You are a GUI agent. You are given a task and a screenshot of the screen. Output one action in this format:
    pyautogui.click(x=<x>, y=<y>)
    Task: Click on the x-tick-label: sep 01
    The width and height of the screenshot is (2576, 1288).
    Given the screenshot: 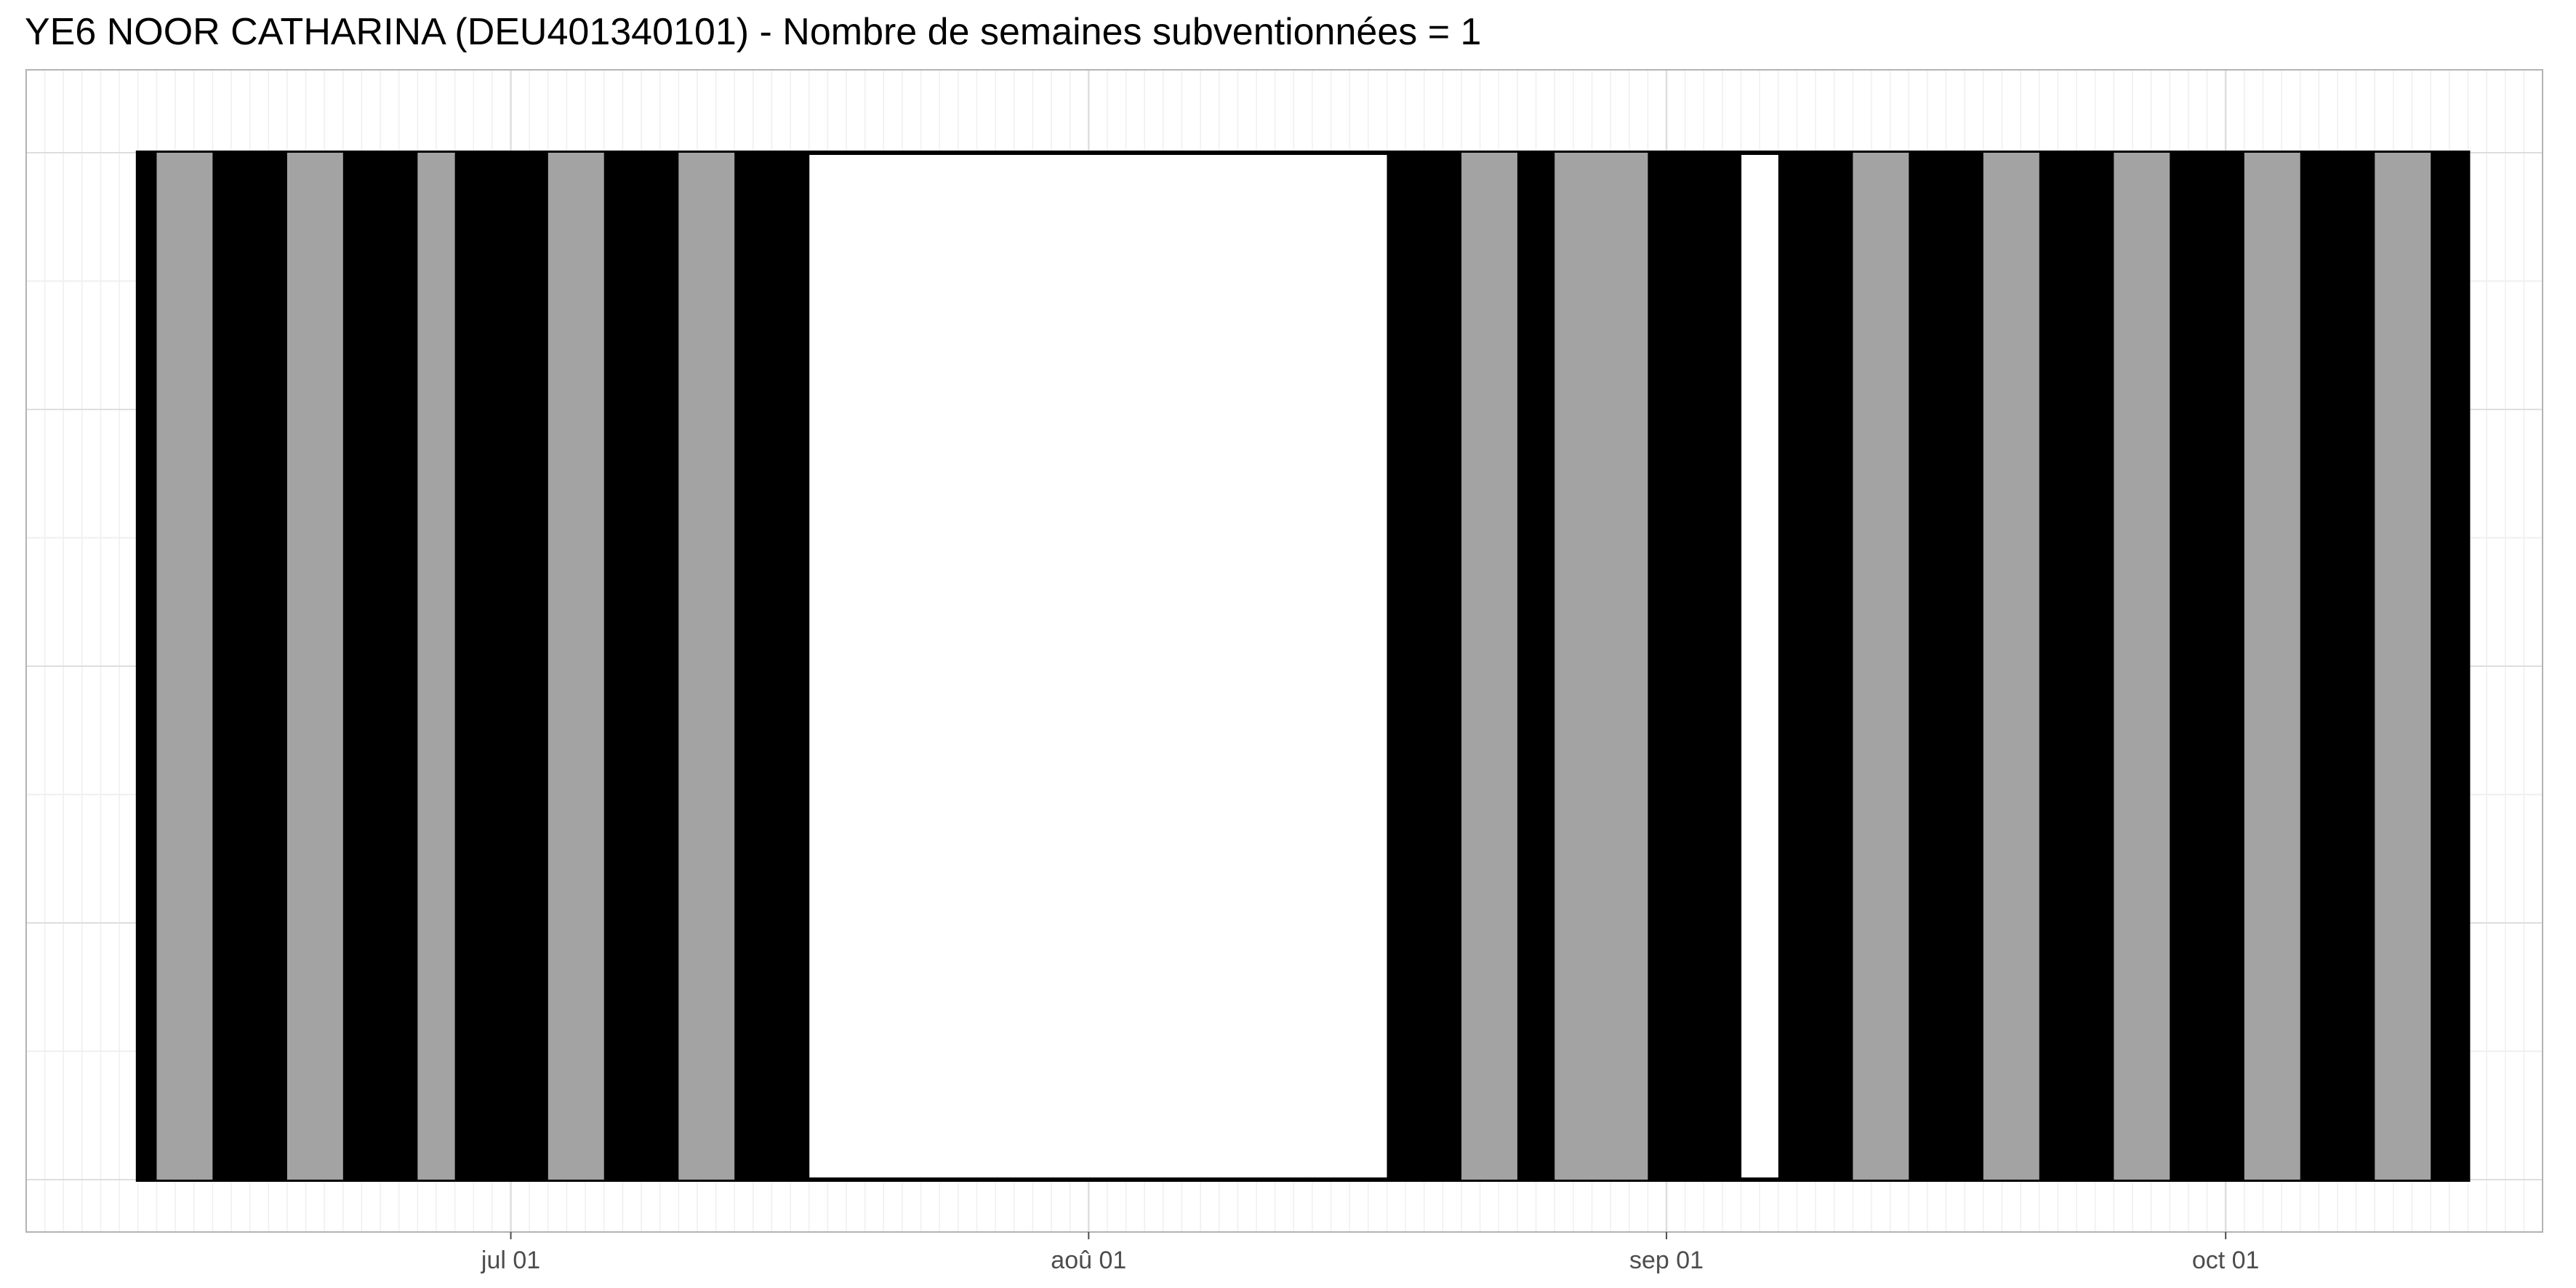 What is the action you would take?
    pyautogui.click(x=1666, y=1260)
    